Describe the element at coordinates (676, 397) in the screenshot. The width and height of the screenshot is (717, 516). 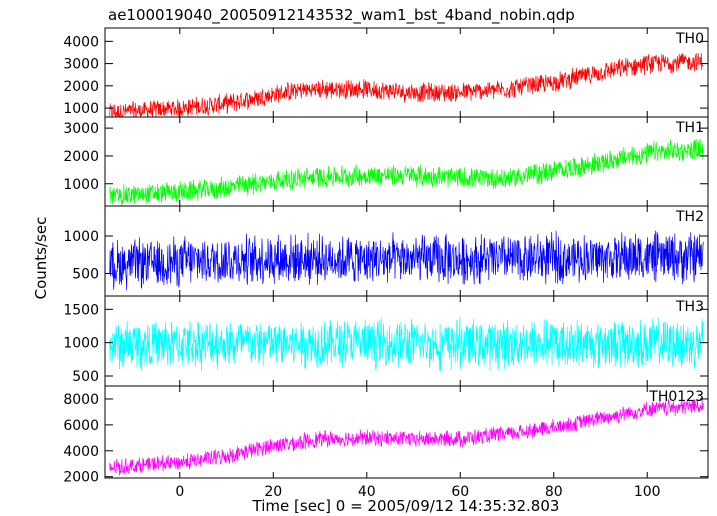
I see `panel-label: TH0123` at that location.